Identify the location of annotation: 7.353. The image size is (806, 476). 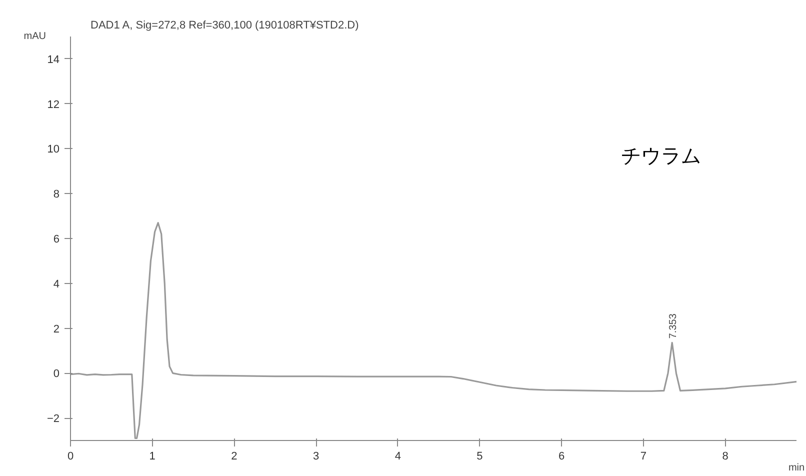
(673, 326).